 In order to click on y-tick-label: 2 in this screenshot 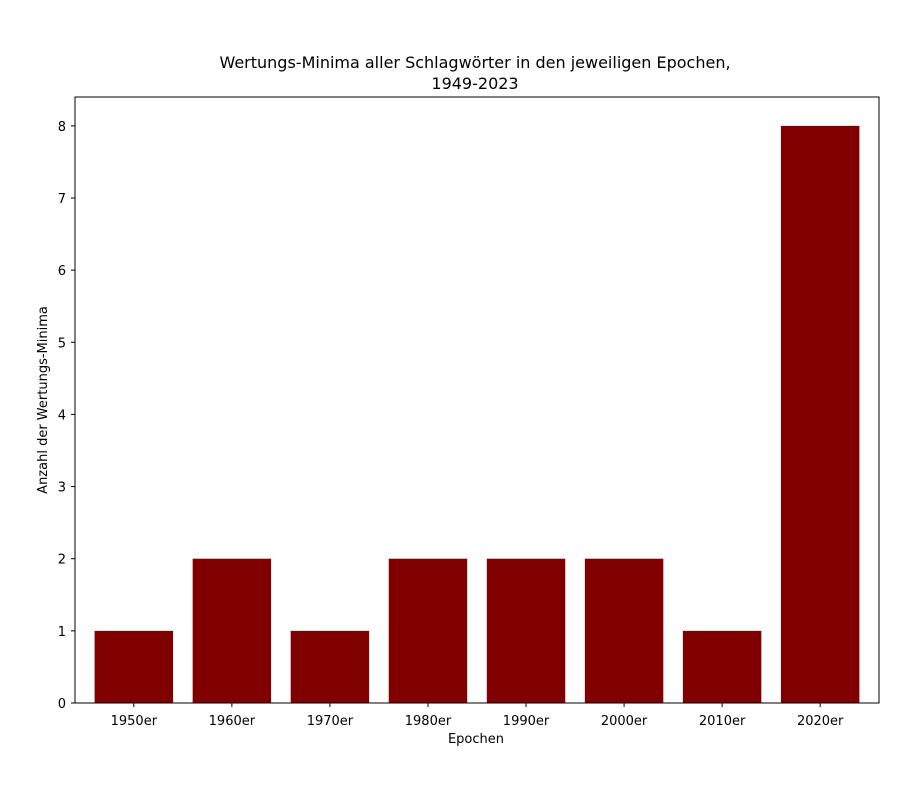, I will do `click(62, 560)`.